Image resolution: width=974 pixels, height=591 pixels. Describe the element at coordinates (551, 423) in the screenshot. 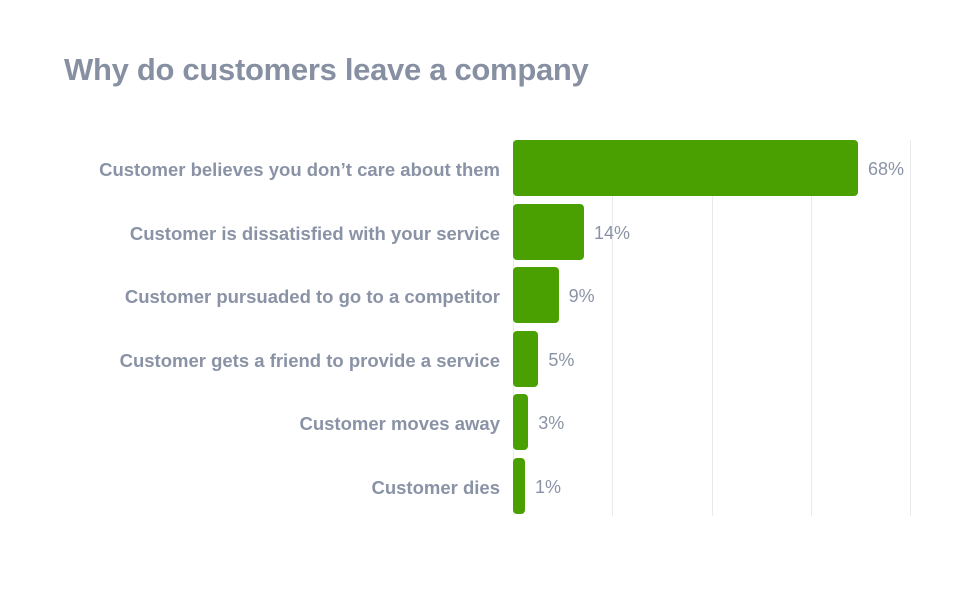

I see `value-label: 3%` at that location.